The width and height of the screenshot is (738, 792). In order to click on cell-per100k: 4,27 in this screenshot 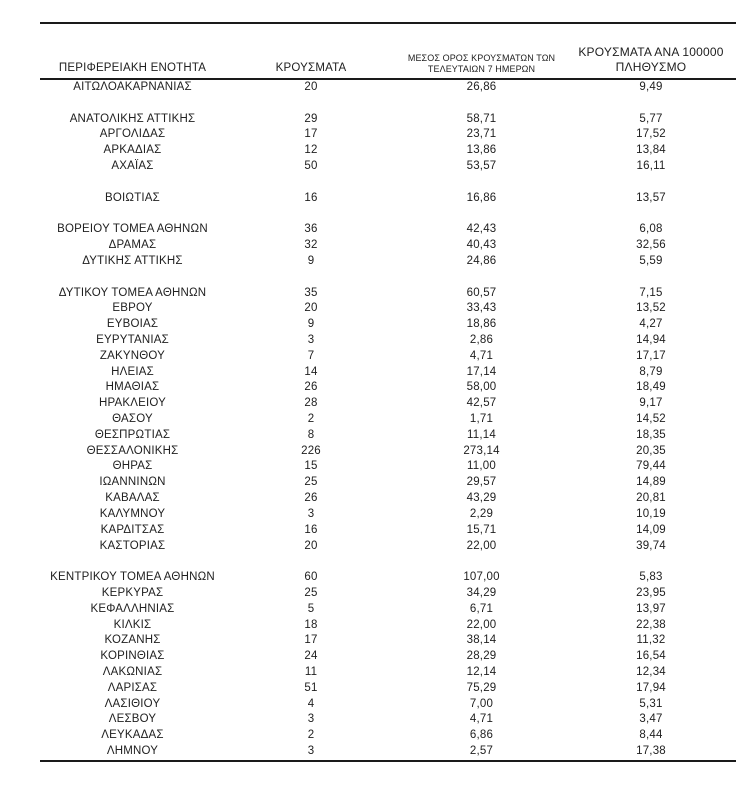, I will do `click(651, 324)`.